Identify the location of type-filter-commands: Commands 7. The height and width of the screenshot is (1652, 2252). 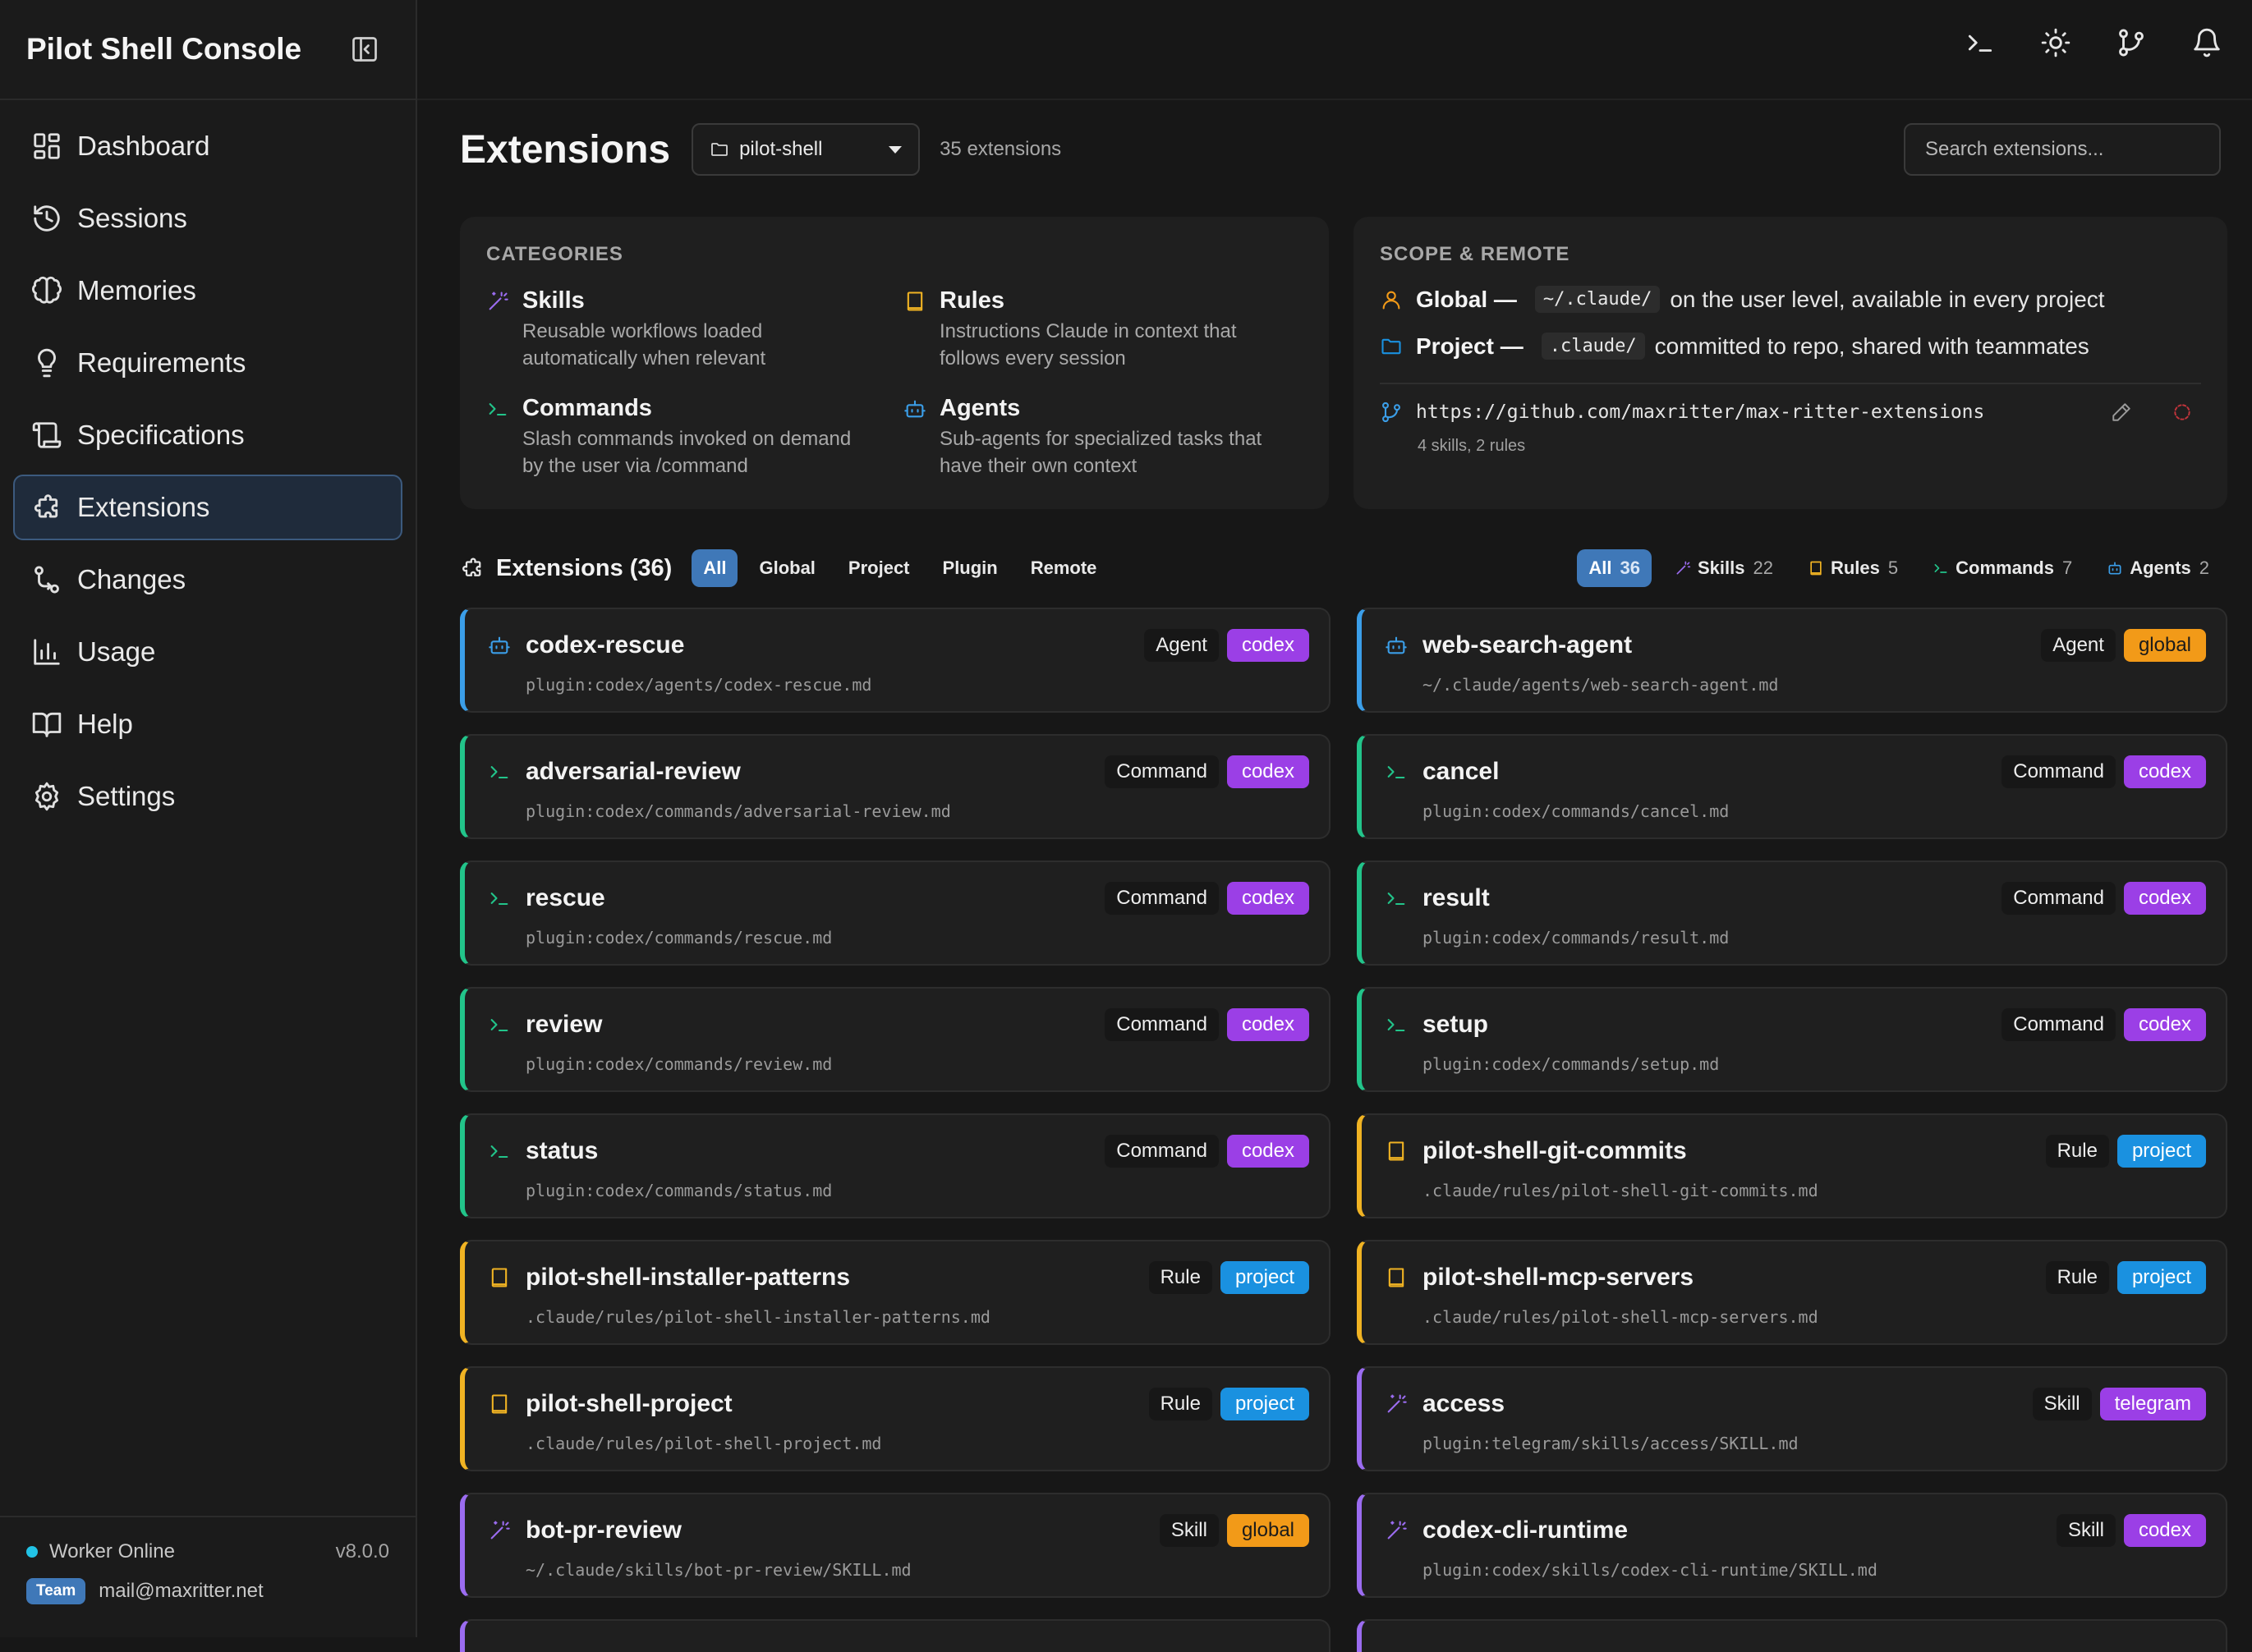
(2003, 568).